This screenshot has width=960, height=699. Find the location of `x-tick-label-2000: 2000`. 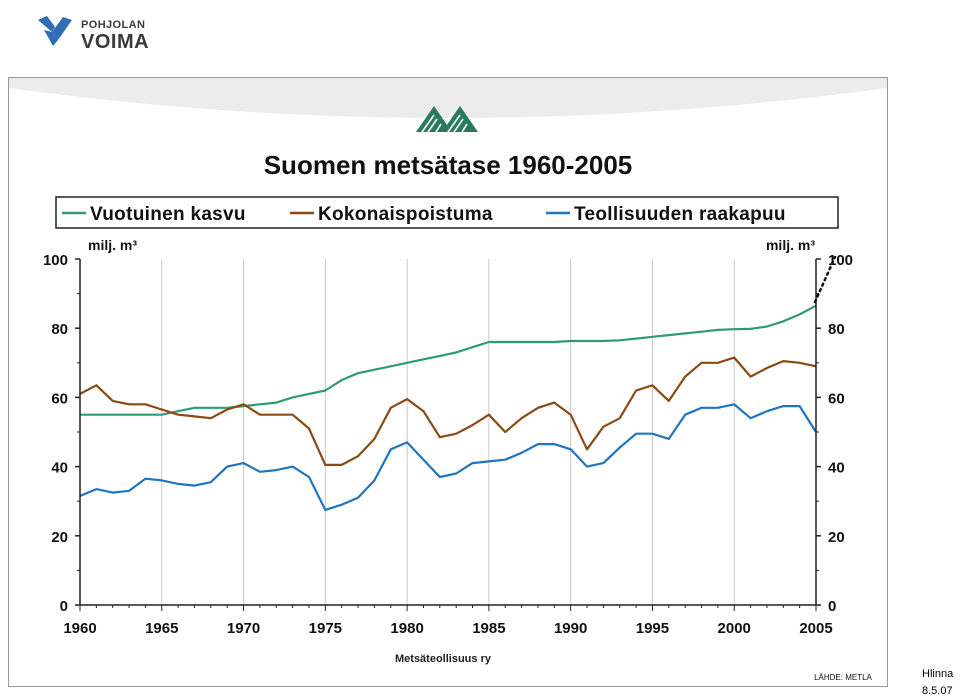

x-tick-label-2000: 2000 is located at coordinates (734, 628).